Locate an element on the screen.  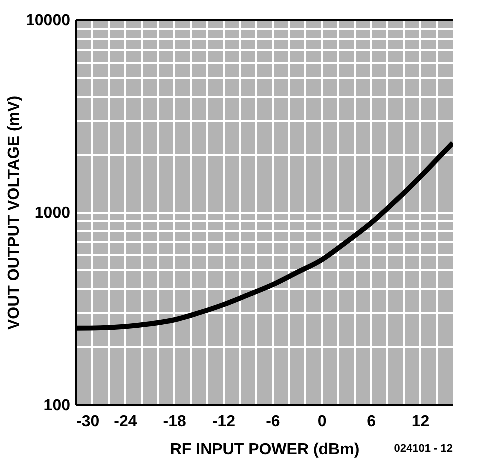
y-tick-label: 100 is located at coordinates (57, 406).